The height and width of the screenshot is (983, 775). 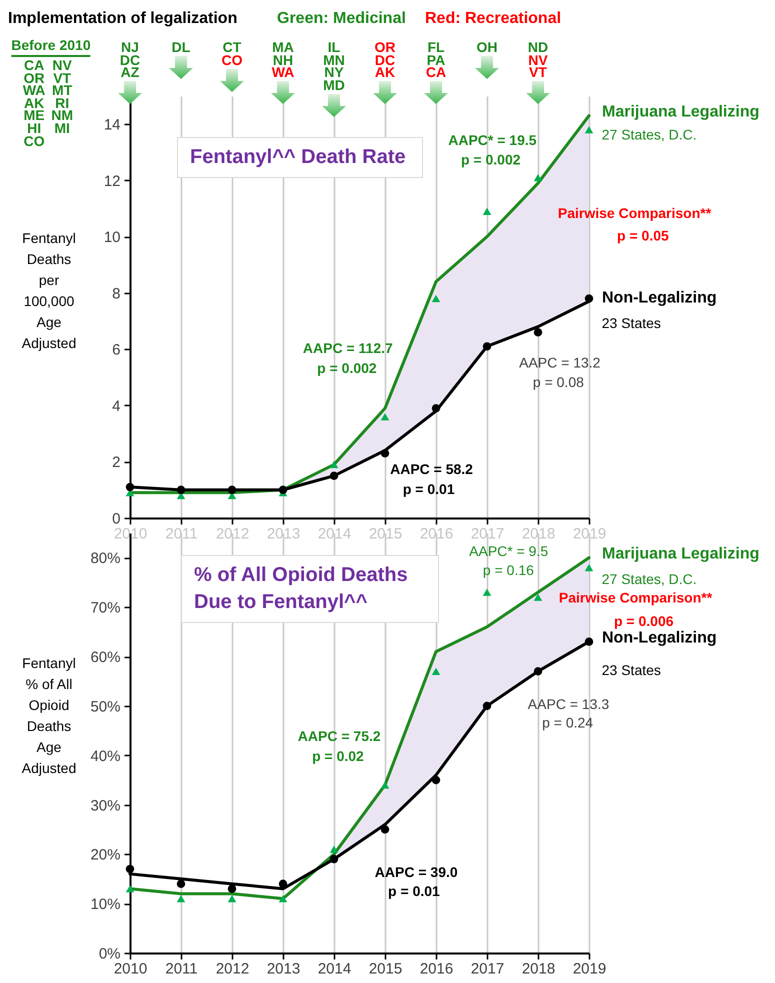 I want to click on text: Red: Recreational, so click(x=493, y=19).